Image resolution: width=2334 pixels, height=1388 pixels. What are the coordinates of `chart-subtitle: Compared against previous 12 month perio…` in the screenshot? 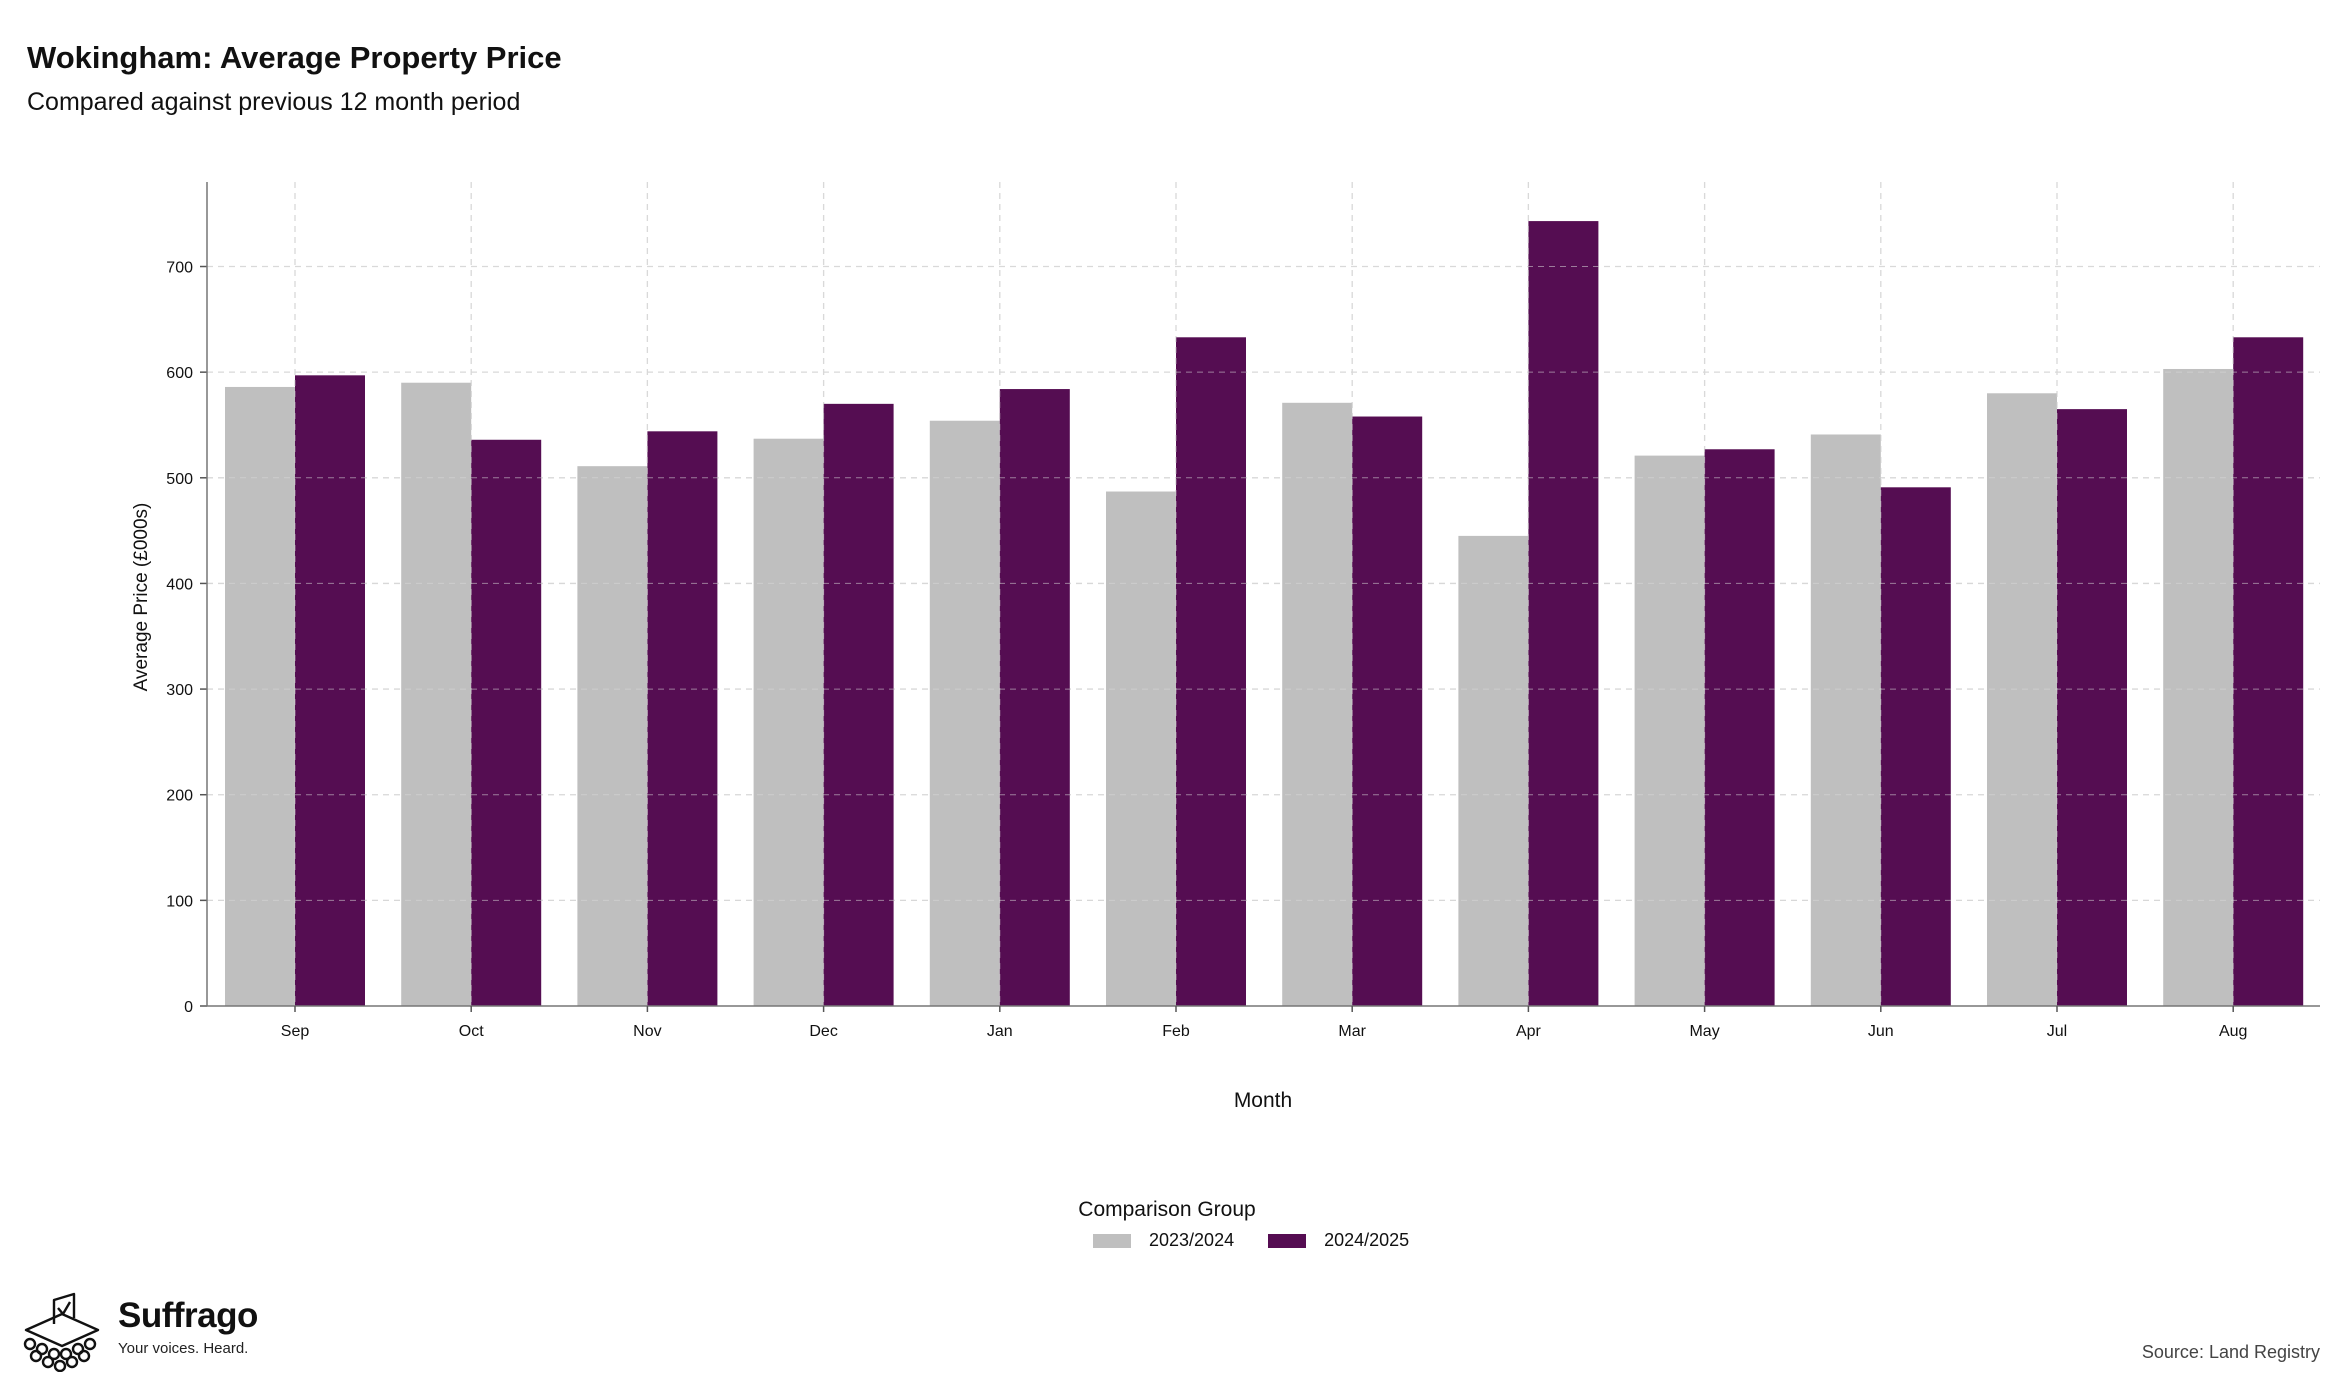 It's located at (274, 102).